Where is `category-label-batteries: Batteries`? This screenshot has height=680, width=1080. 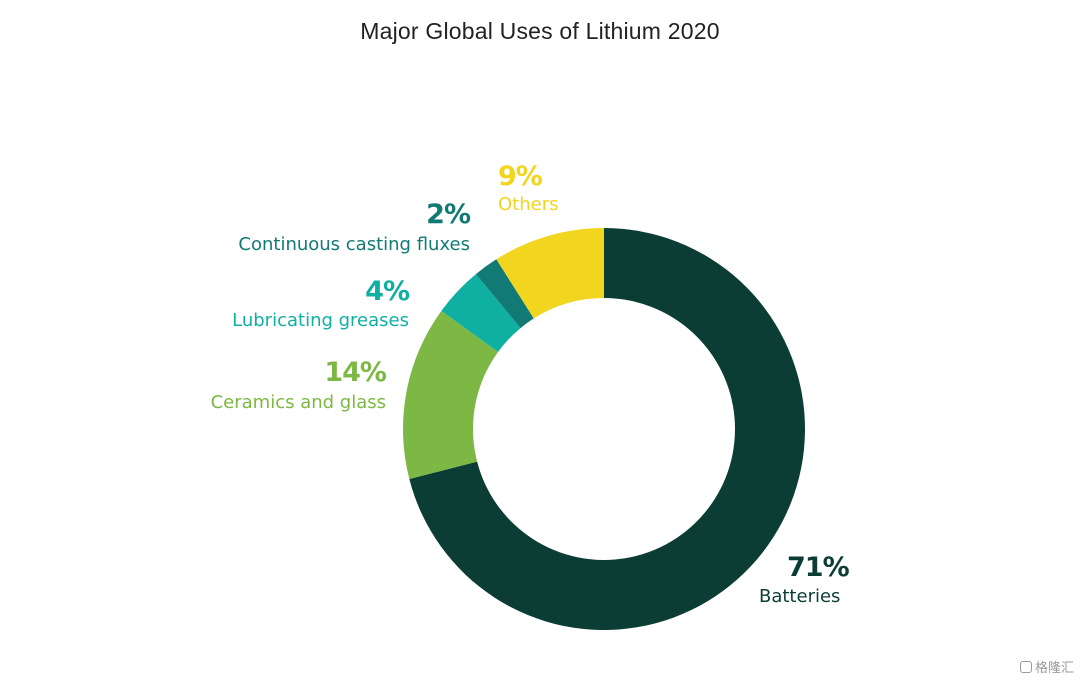 category-label-batteries: Batteries is located at coordinates (799, 596).